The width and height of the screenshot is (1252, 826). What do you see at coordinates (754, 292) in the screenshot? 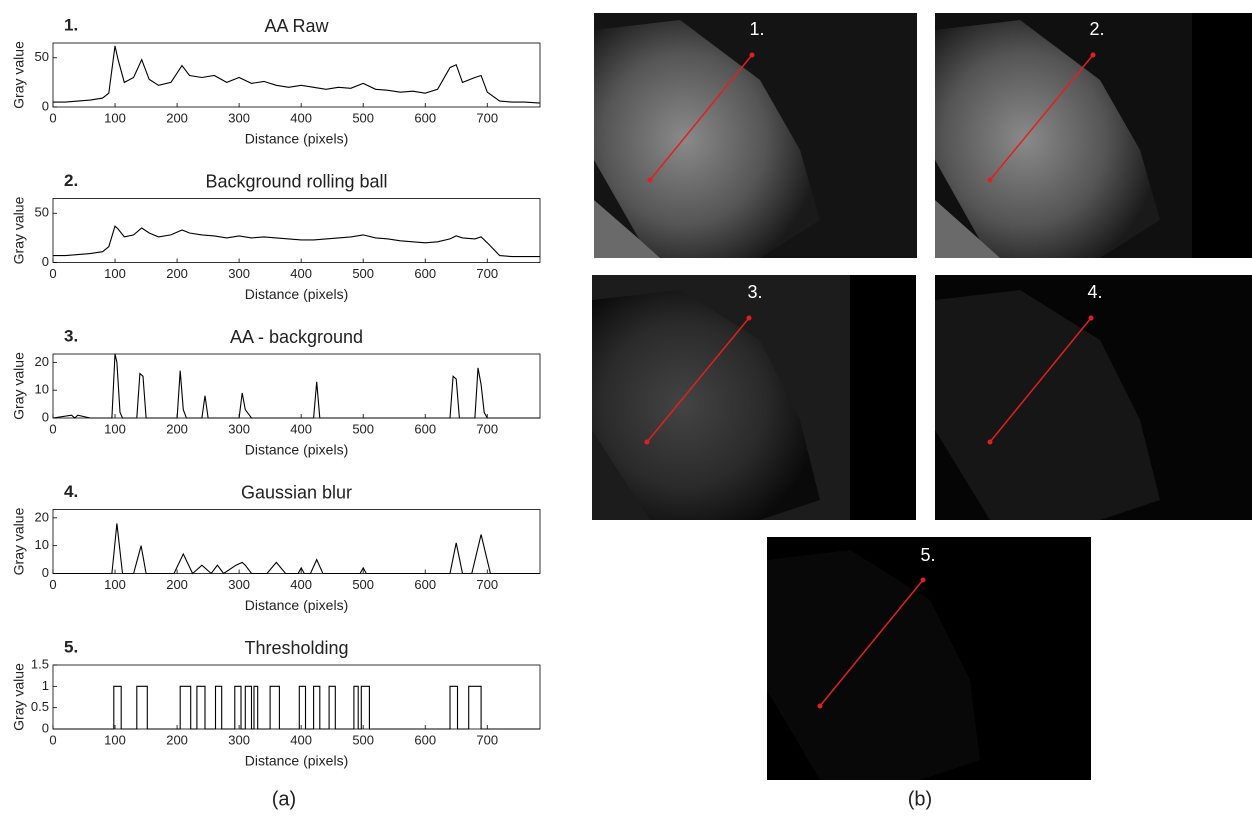
I see `image-label: 3.` at bounding box center [754, 292].